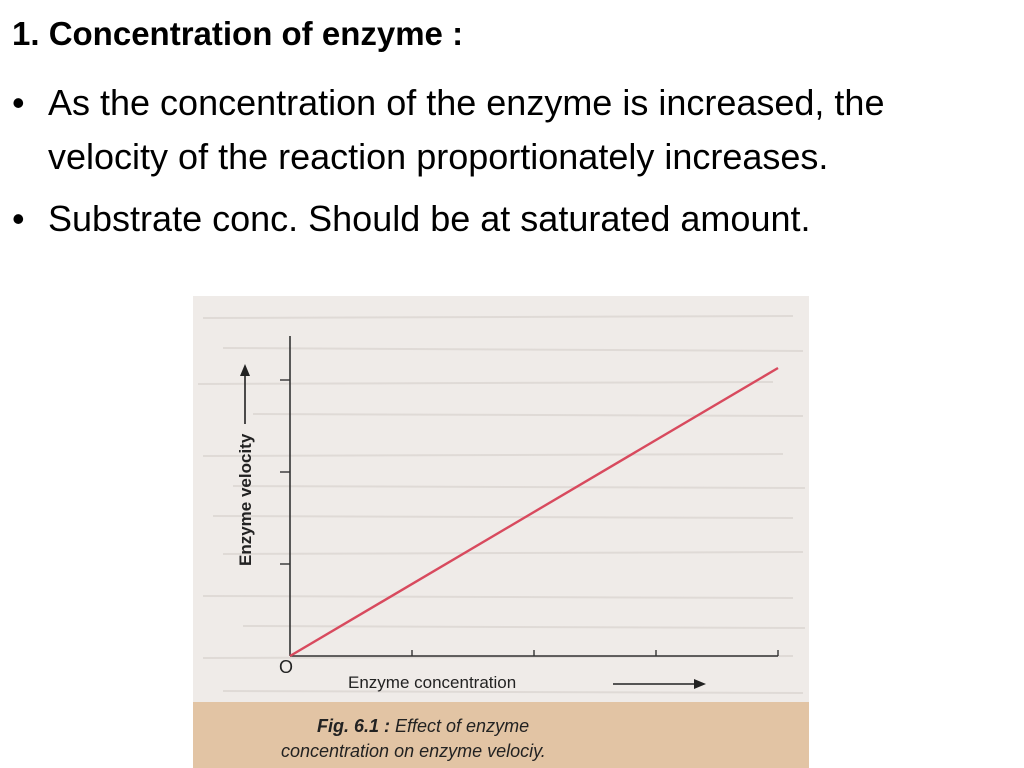 The width and height of the screenshot is (1024, 768). I want to click on y-axis-title: Enzyme velocity, so click(245, 499).